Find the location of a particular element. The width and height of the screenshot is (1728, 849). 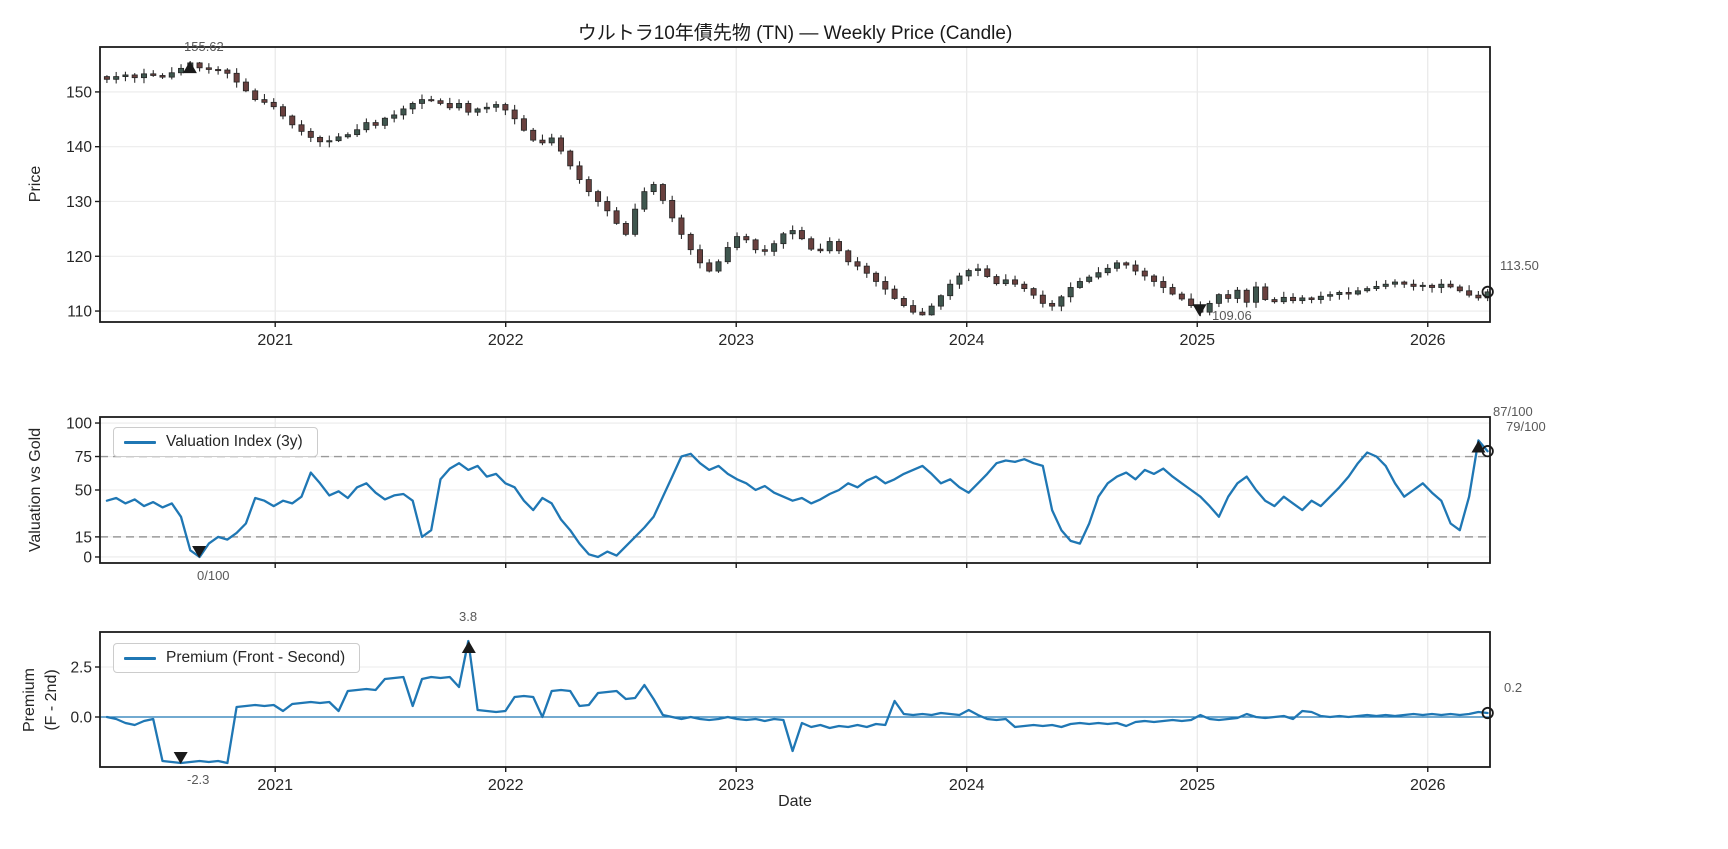

premium-legend: Premium (Front - Second) is located at coordinates (237, 658).